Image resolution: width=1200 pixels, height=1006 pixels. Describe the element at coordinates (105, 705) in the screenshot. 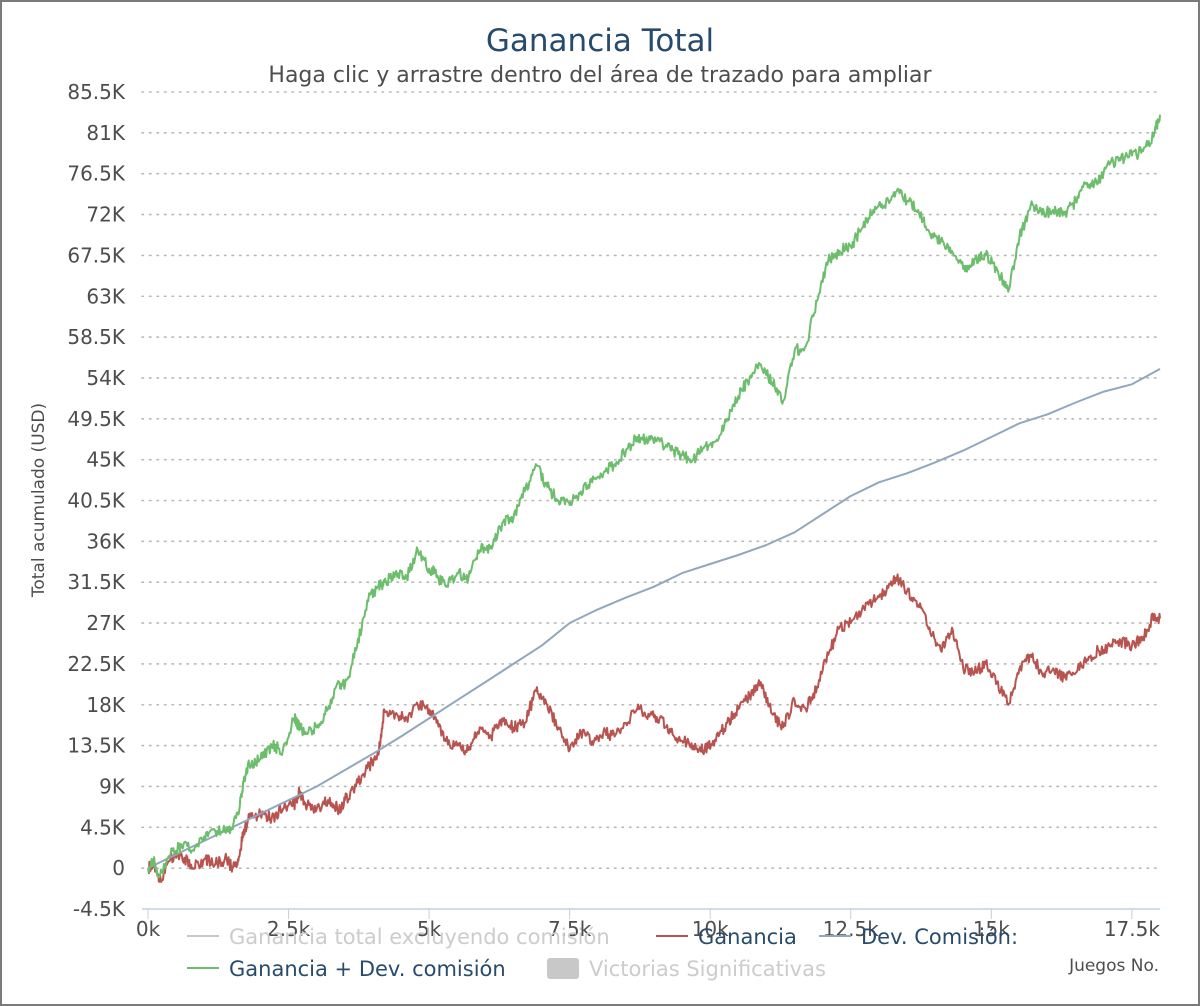

I see `y-tick-label: 18K` at that location.